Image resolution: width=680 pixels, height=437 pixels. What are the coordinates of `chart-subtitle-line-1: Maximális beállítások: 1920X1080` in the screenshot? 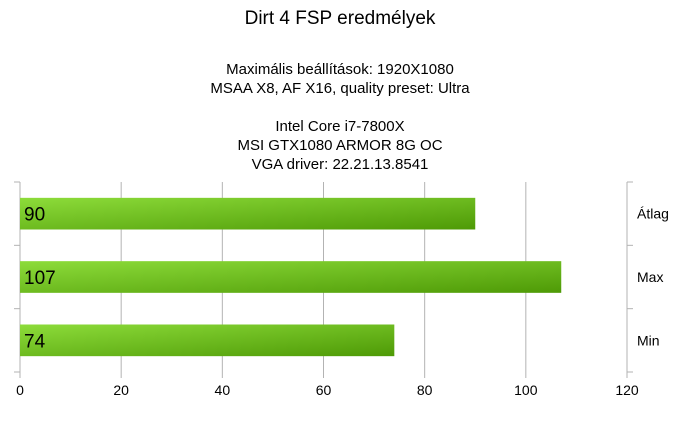 It's located at (340, 69).